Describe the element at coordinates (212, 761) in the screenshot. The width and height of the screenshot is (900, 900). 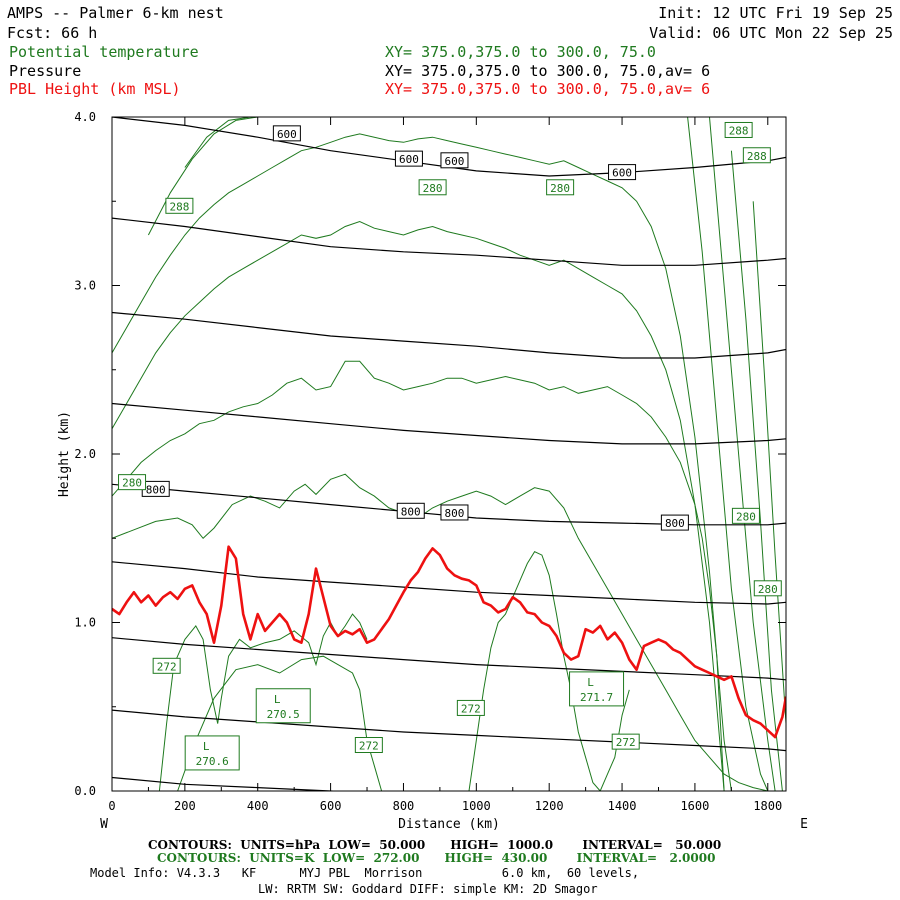
I see `low-value: 270.6` at that location.